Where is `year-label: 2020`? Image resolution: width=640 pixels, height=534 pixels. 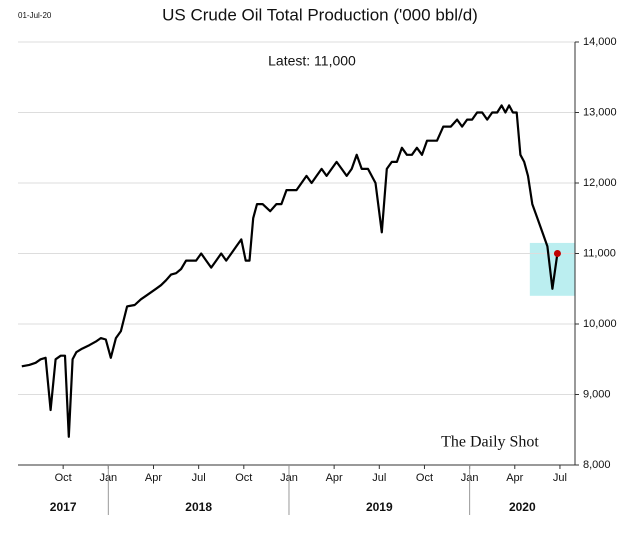 year-label: 2020 is located at coordinates (522, 507).